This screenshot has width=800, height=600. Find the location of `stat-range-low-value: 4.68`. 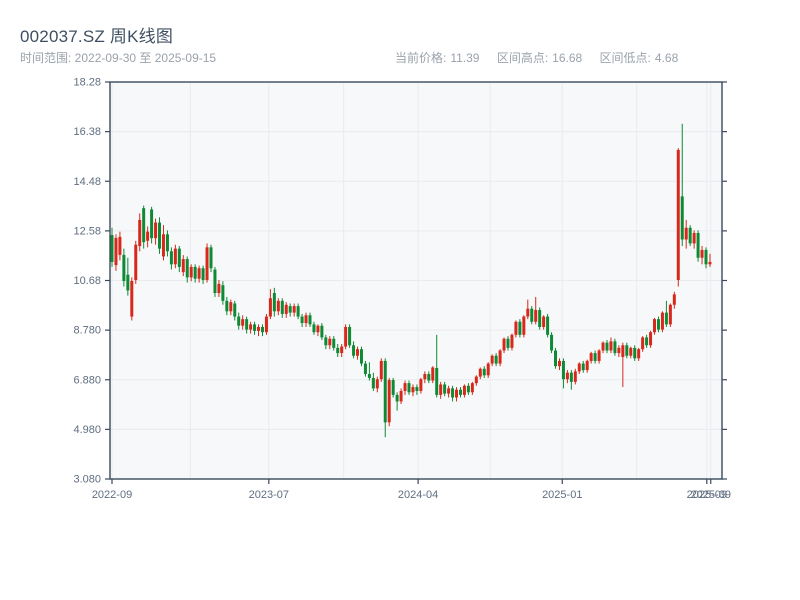

stat-range-low-value: 4.68 is located at coordinates (666, 58).